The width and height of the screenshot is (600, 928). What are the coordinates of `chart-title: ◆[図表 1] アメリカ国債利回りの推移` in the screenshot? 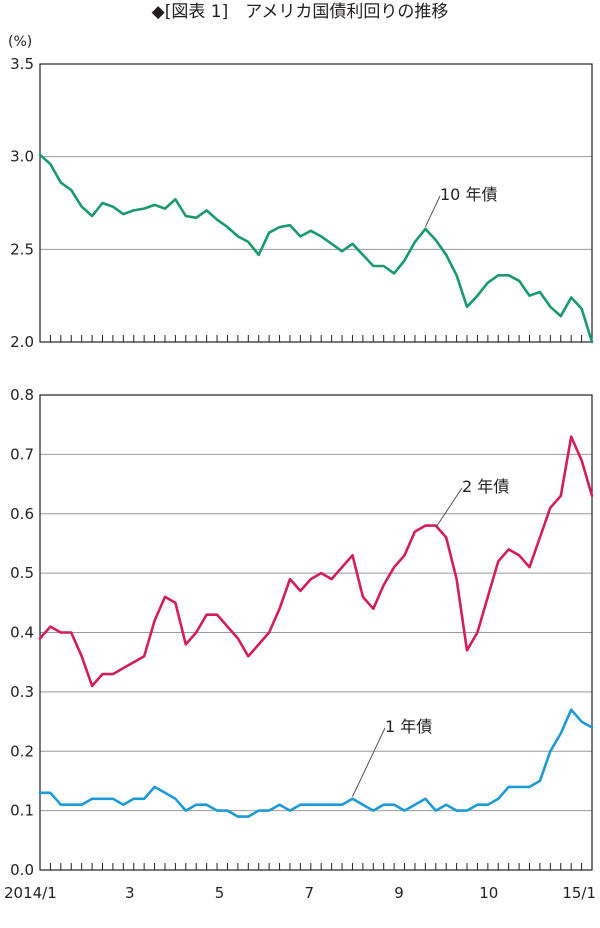 It's located at (300, 12).